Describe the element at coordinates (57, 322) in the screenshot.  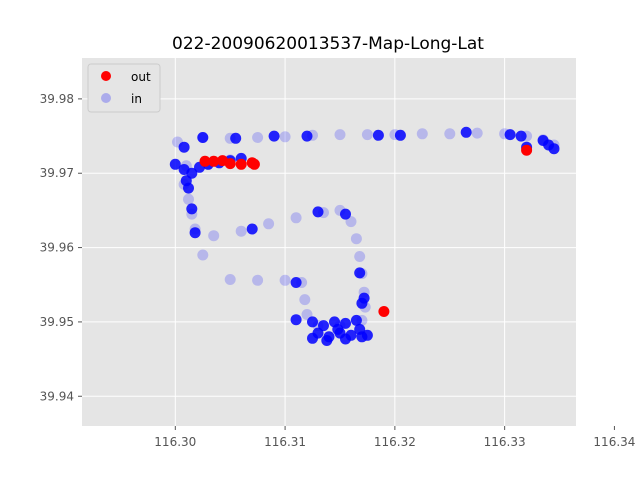
I see `y-tick-label: 39.95` at that location.